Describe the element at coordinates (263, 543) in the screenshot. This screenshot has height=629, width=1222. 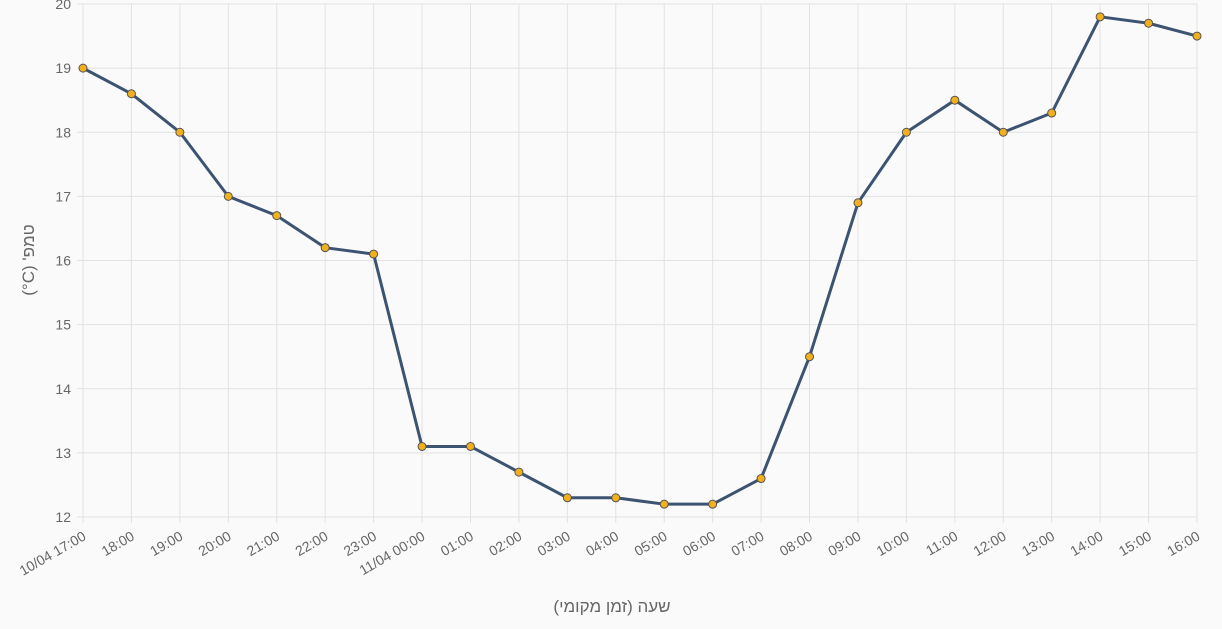
I see `x-tick-label: 21:00` at that location.